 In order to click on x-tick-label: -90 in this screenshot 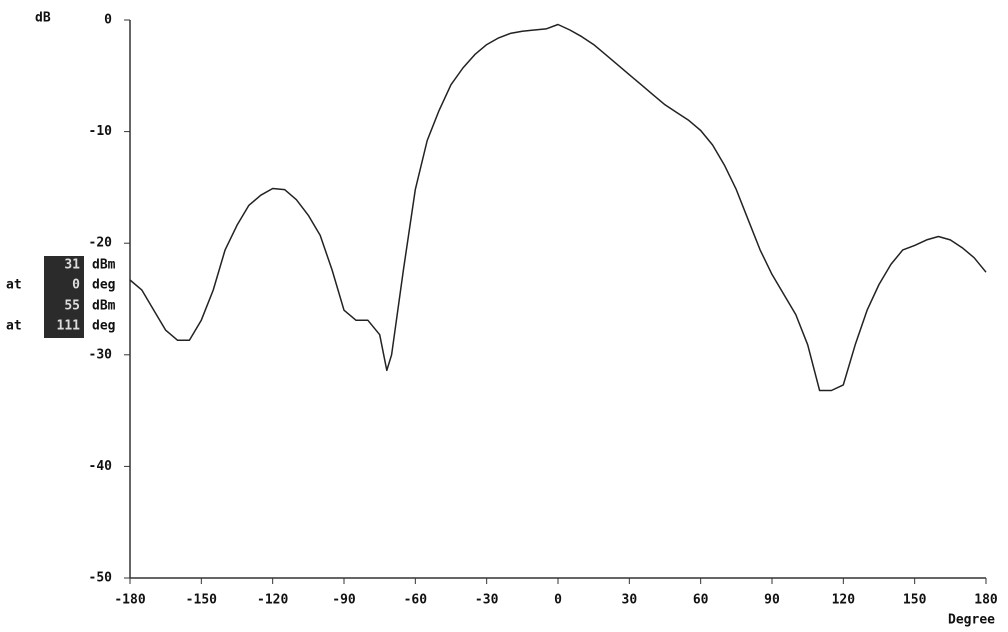, I will do `click(344, 600)`.